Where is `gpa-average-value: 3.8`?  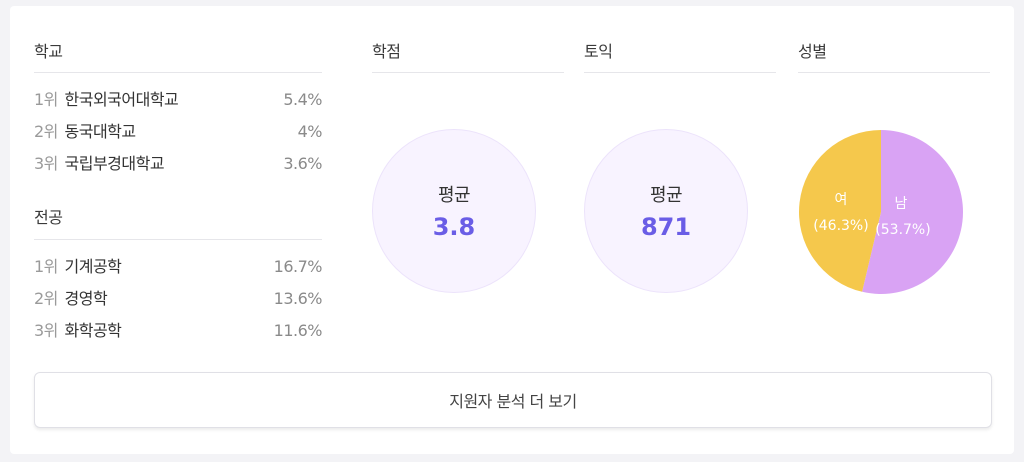 gpa-average-value: 3.8 is located at coordinates (454, 227).